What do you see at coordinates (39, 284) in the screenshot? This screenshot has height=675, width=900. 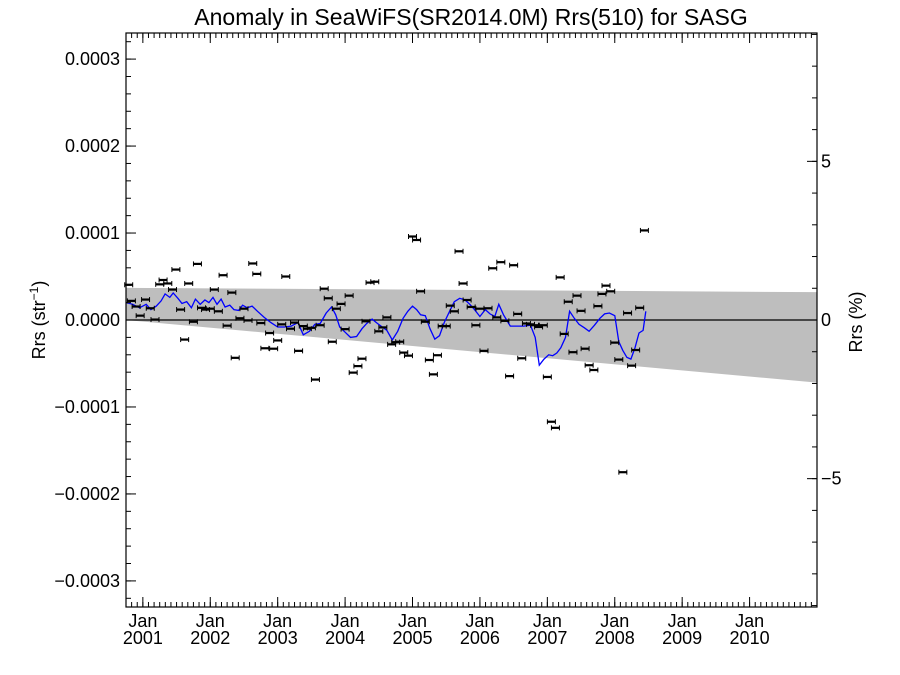 I see `left-axis-title-close: )` at bounding box center [39, 284].